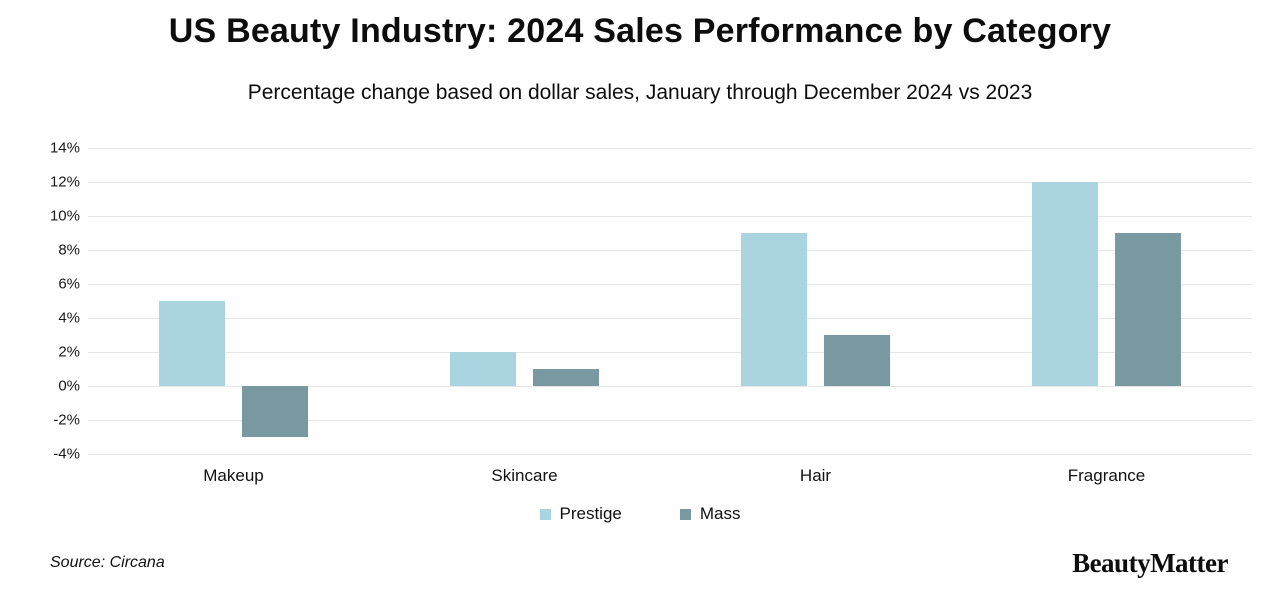  Describe the element at coordinates (670, 454) in the screenshot. I see `gridline--4` at that location.